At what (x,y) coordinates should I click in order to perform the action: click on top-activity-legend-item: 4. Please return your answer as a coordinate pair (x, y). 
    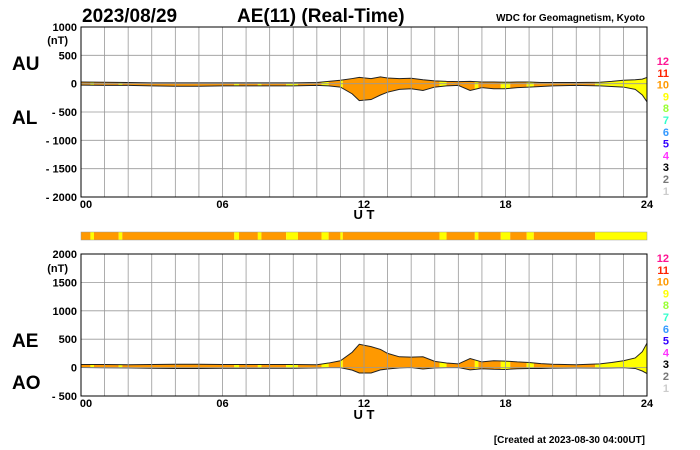
    Looking at the image, I should click on (666, 156).